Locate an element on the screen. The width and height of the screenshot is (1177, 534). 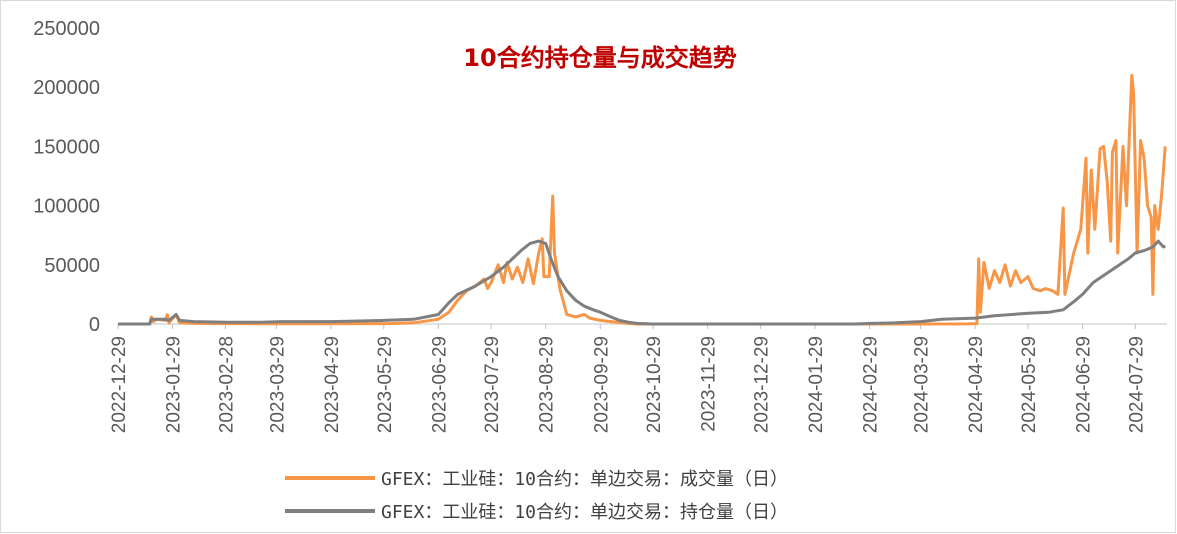
x-tick-label: 2024-04-29 is located at coordinates (976, 384).